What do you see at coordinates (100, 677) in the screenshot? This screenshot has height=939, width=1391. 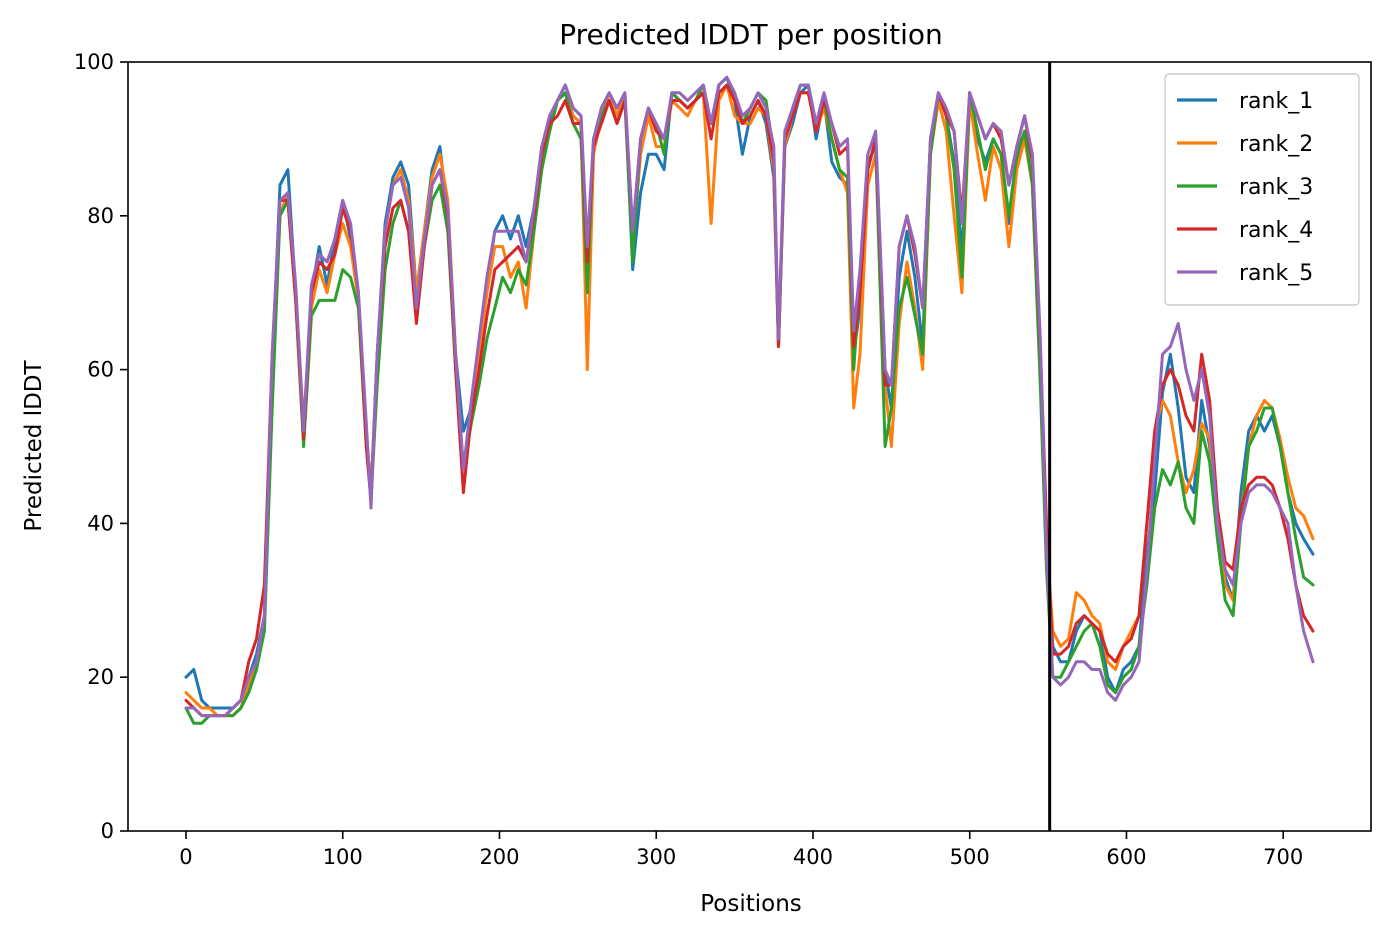 I see `y-tick-label: 20` at bounding box center [100, 677].